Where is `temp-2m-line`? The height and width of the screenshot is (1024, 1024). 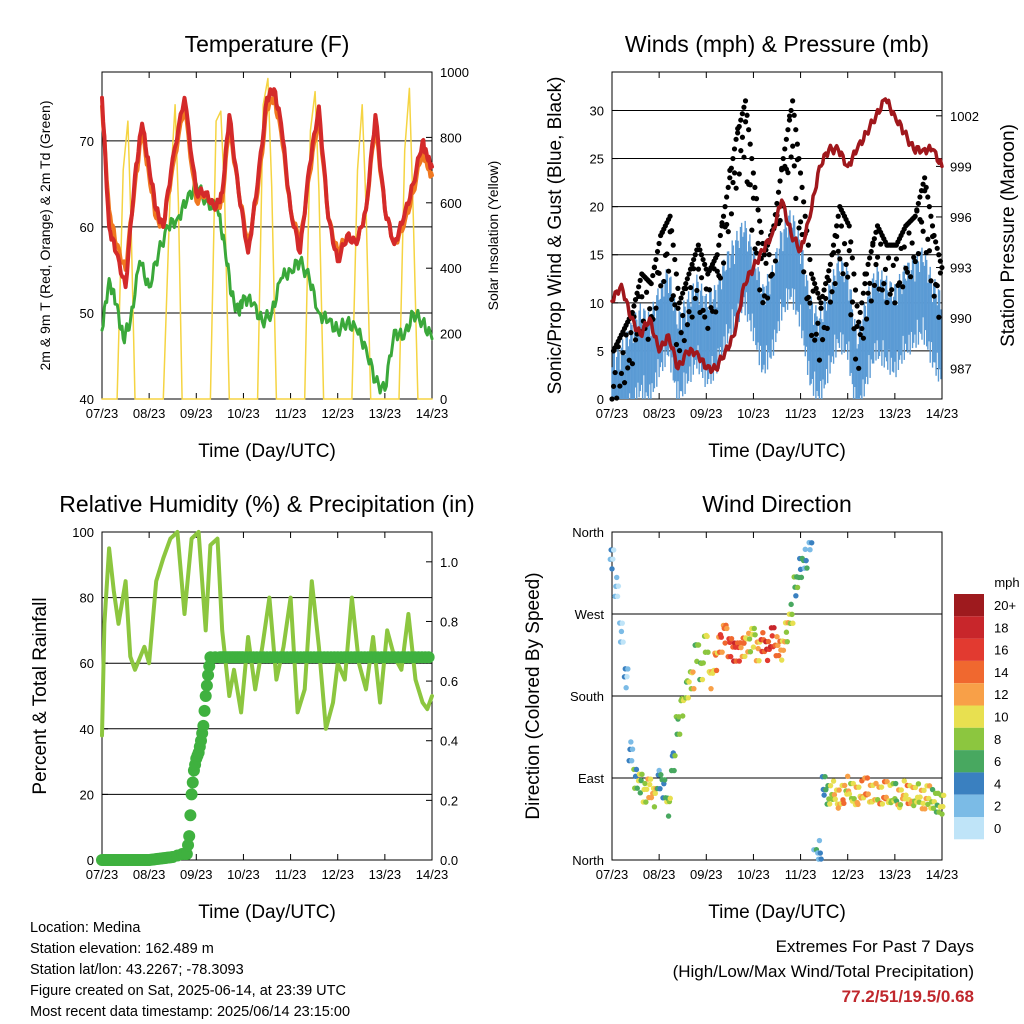 temp-2m-line is located at coordinates (267, 188).